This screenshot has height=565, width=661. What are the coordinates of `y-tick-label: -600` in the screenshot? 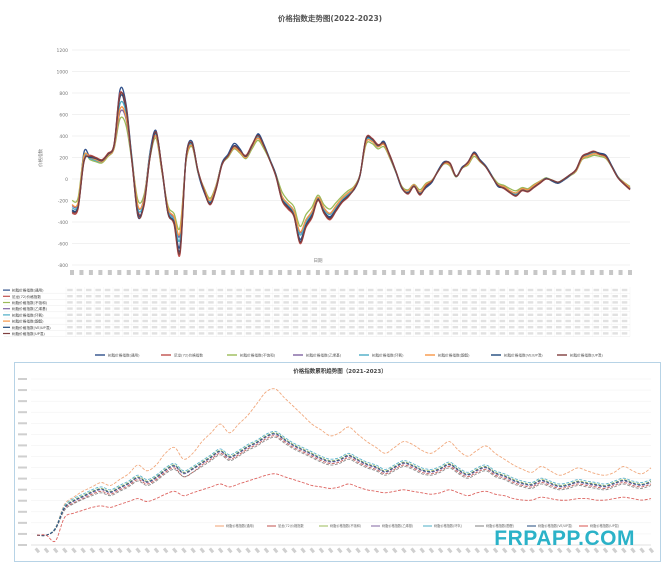 It's located at (63, 245).